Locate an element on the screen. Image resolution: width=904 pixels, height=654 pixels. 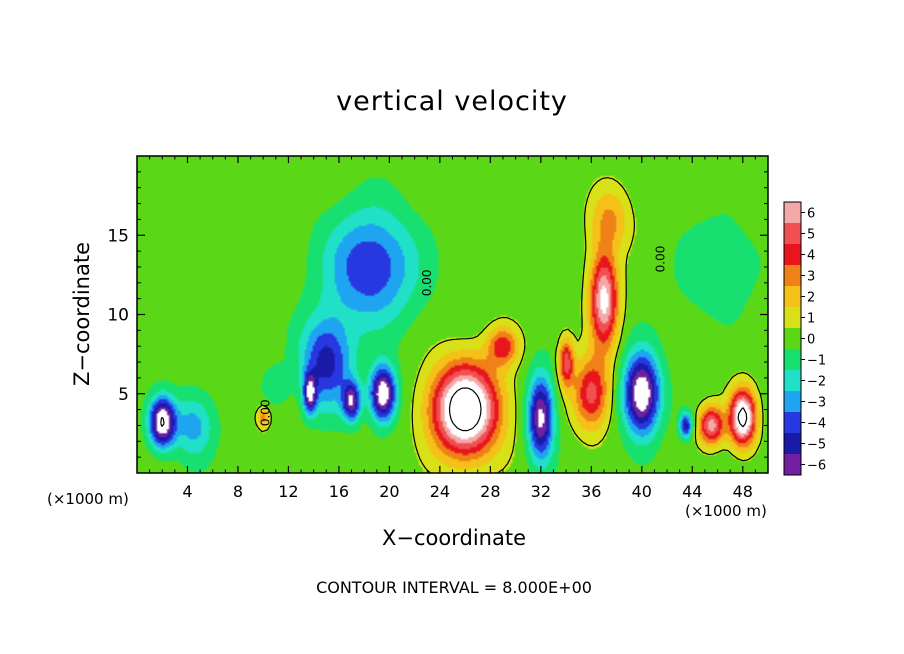
colorbar-label: 1 is located at coordinates (811, 319).